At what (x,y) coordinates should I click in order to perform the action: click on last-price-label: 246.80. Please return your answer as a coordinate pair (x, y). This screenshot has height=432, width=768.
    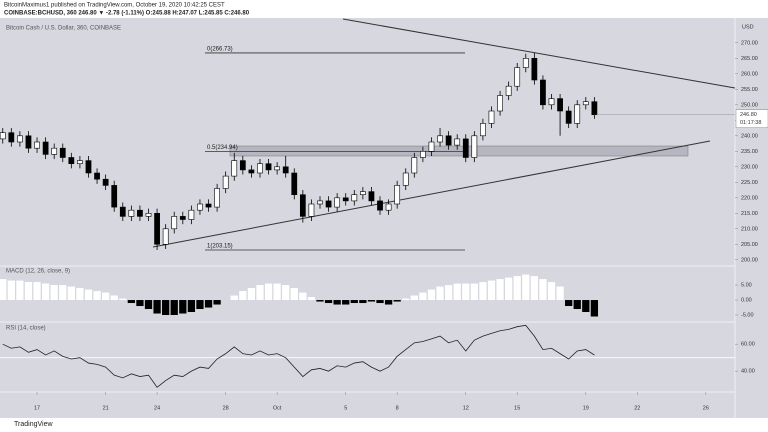
    Looking at the image, I should click on (748, 115).